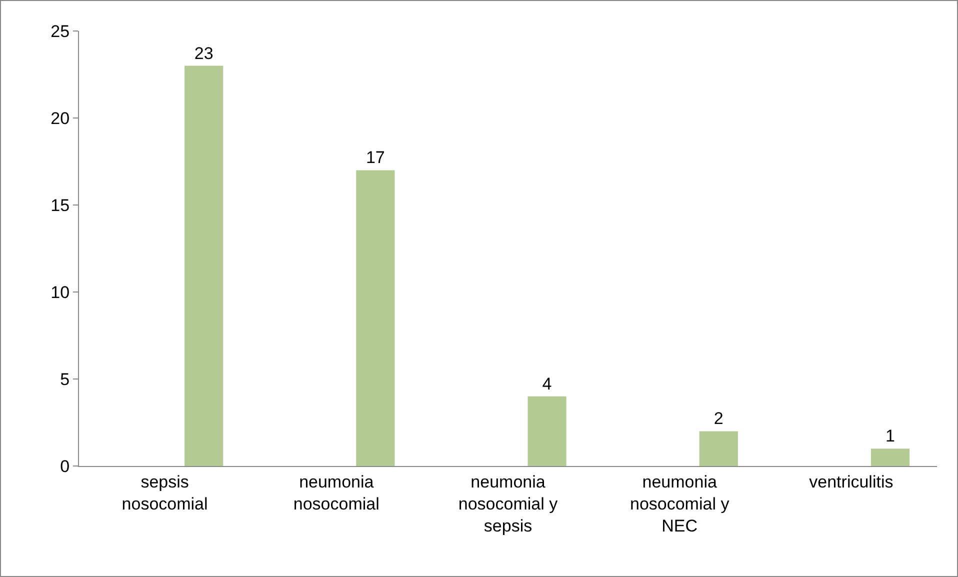 This screenshot has width=958, height=577. What do you see at coordinates (60, 292) in the screenshot?
I see `y-tick-label: 10` at bounding box center [60, 292].